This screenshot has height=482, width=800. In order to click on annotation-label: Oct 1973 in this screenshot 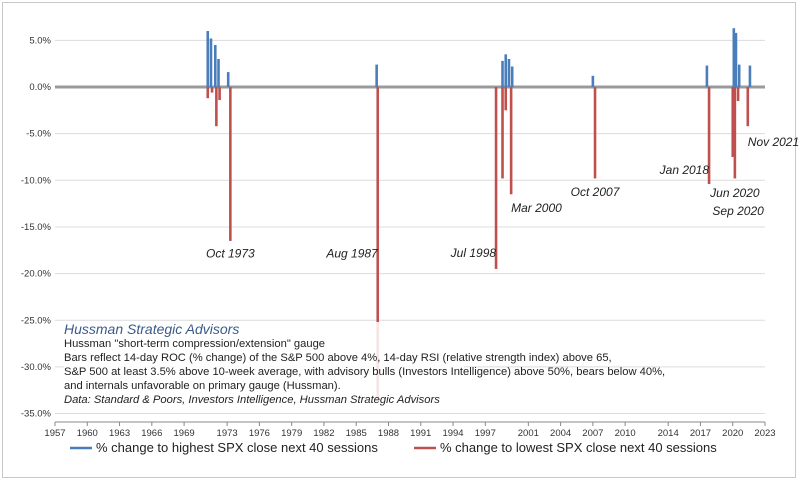, I will do `click(230, 254)`.